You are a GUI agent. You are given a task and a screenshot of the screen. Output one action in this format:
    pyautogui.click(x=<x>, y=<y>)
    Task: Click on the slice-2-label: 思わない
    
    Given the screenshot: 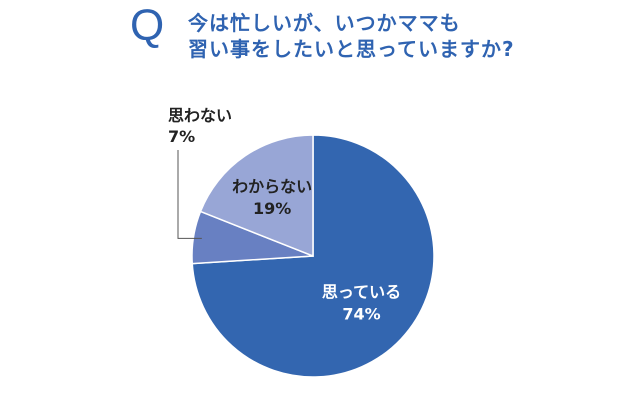 What is the action you would take?
    pyautogui.click(x=200, y=115)
    